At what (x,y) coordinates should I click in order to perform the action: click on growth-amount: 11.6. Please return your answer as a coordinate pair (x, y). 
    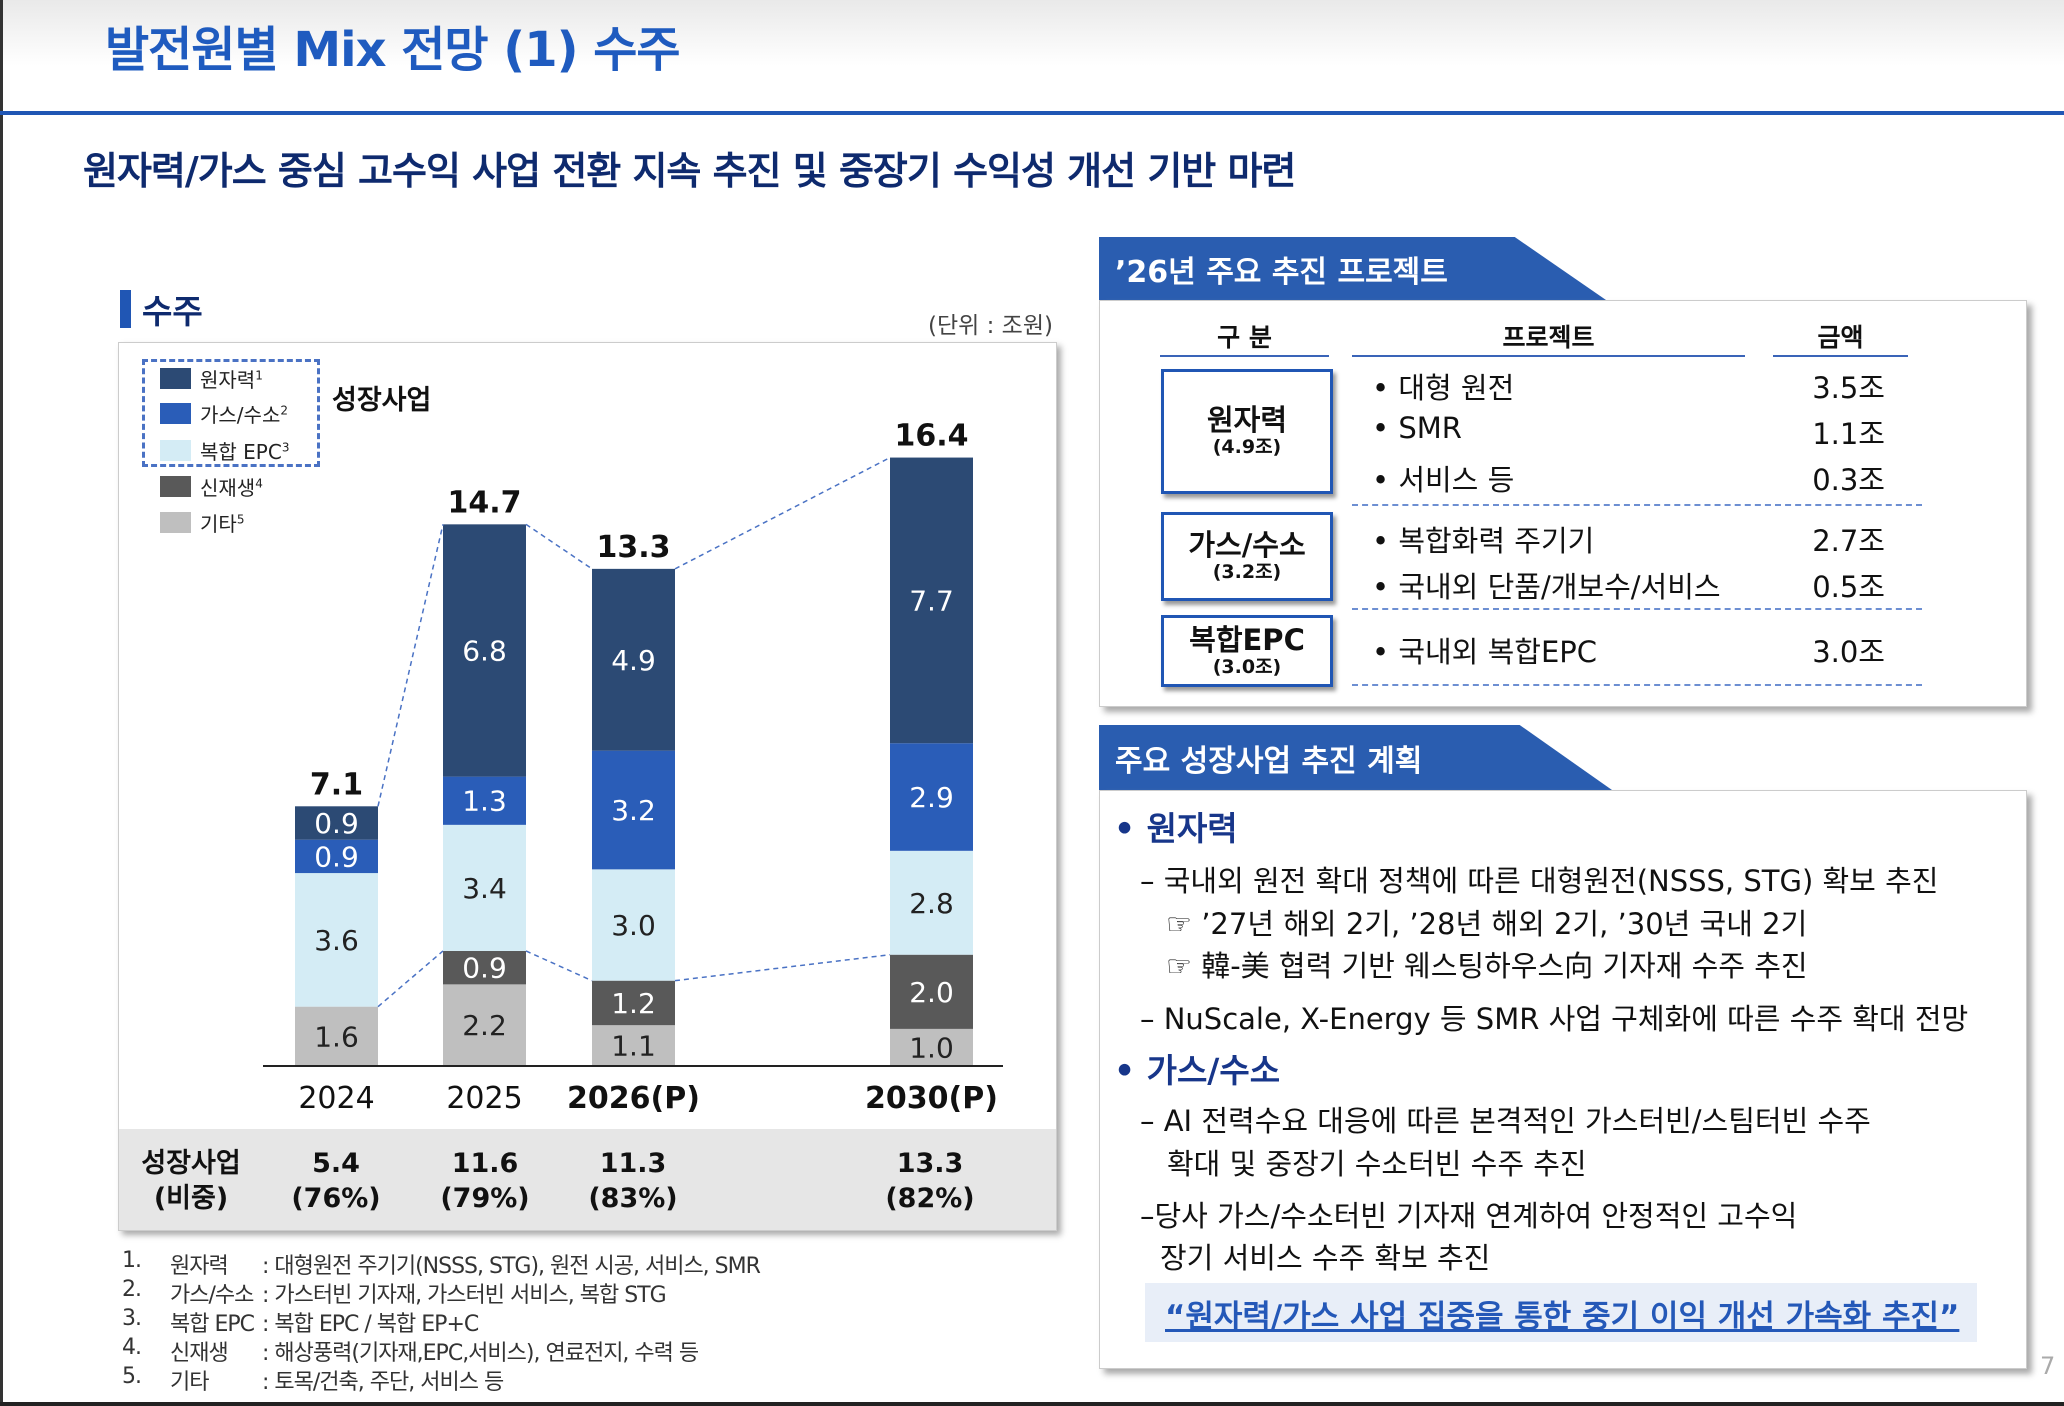
    Looking at the image, I should click on (485, 1163).